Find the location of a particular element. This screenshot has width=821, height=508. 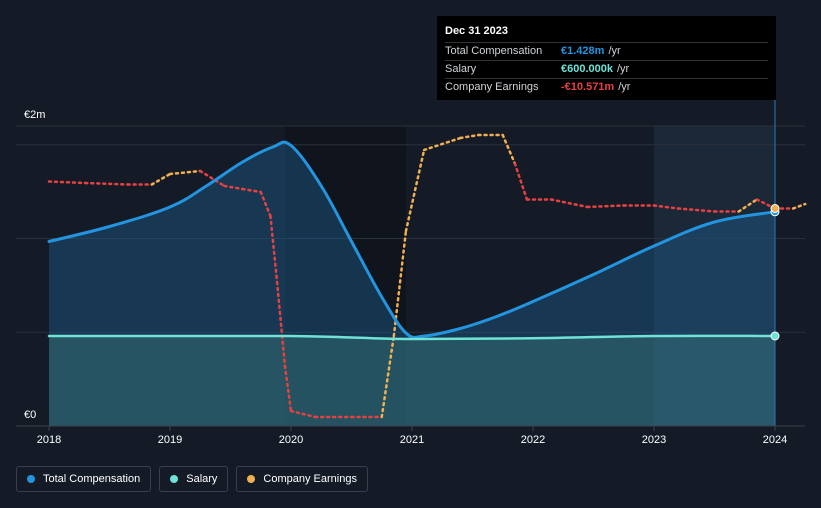

x-tick-label: 2018 is located at coordinates (49, 440).